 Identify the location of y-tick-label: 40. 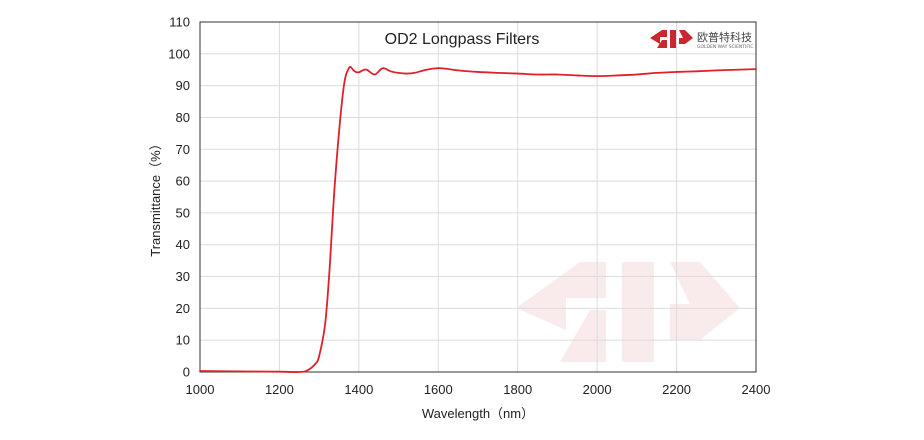
(183, 244).